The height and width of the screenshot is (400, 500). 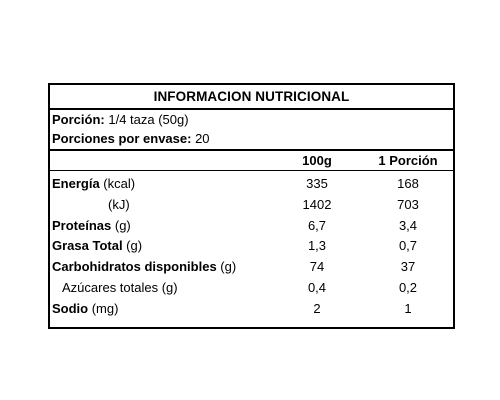 What do you see at coordinates (134, 267) in the screenshot?
I see `nutrient-name: Carbohidratos disponibles` at bounding box center [134, 267].